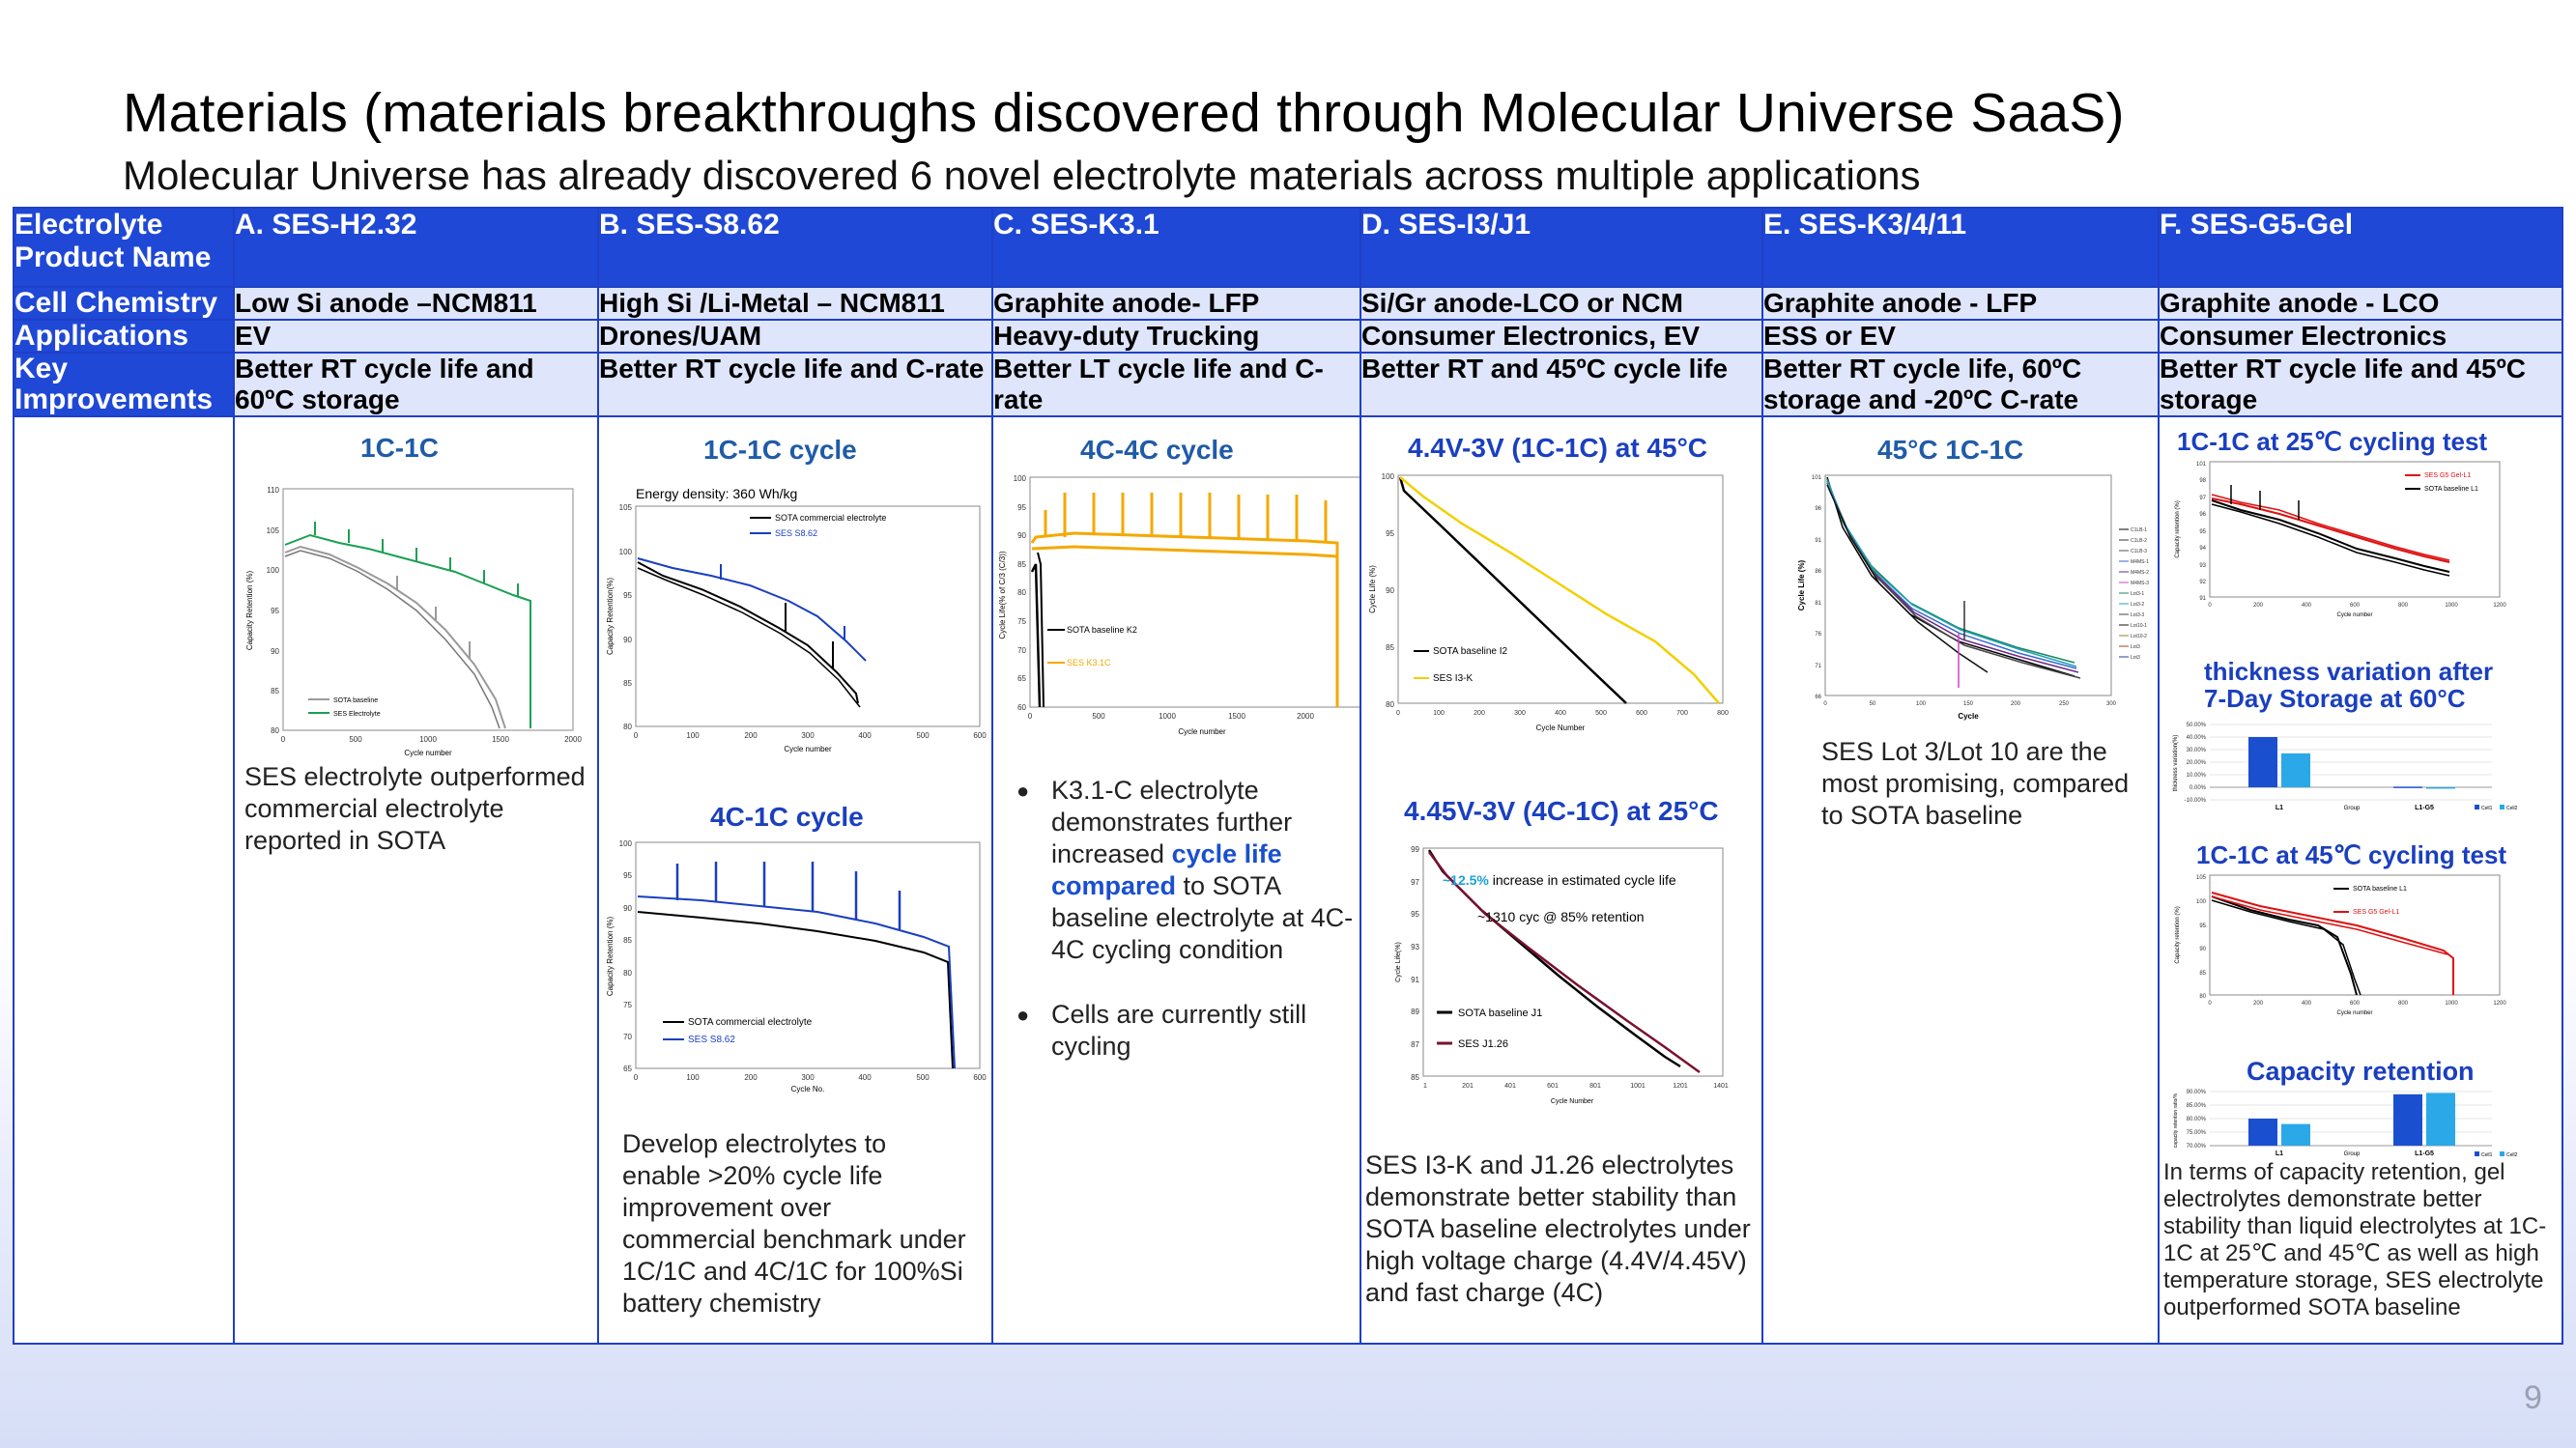 The image size is (2576, 1448). Describe the element at coordinates (2139, 626) in the screenshot. I see `legend-item: Lot10-1` at that location.